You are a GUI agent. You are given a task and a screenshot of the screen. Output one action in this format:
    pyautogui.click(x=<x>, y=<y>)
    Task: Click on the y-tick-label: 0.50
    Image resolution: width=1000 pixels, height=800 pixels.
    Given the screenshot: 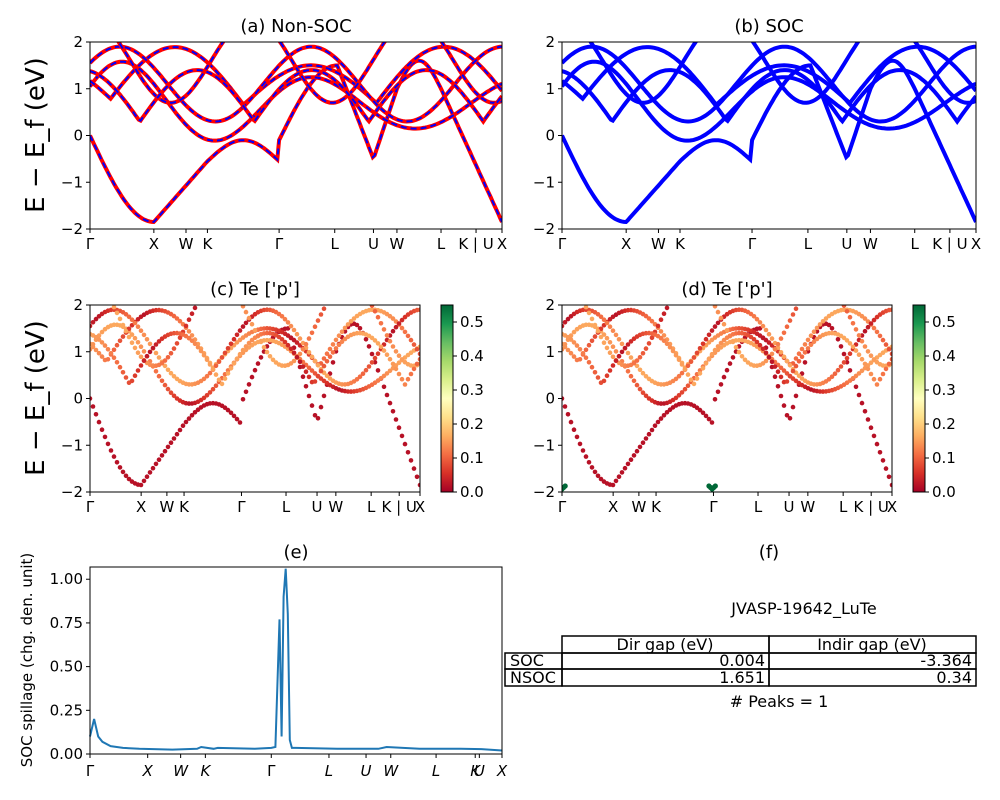 What is the action you would take?
    pyautogui.click(x=66, y=667)
    